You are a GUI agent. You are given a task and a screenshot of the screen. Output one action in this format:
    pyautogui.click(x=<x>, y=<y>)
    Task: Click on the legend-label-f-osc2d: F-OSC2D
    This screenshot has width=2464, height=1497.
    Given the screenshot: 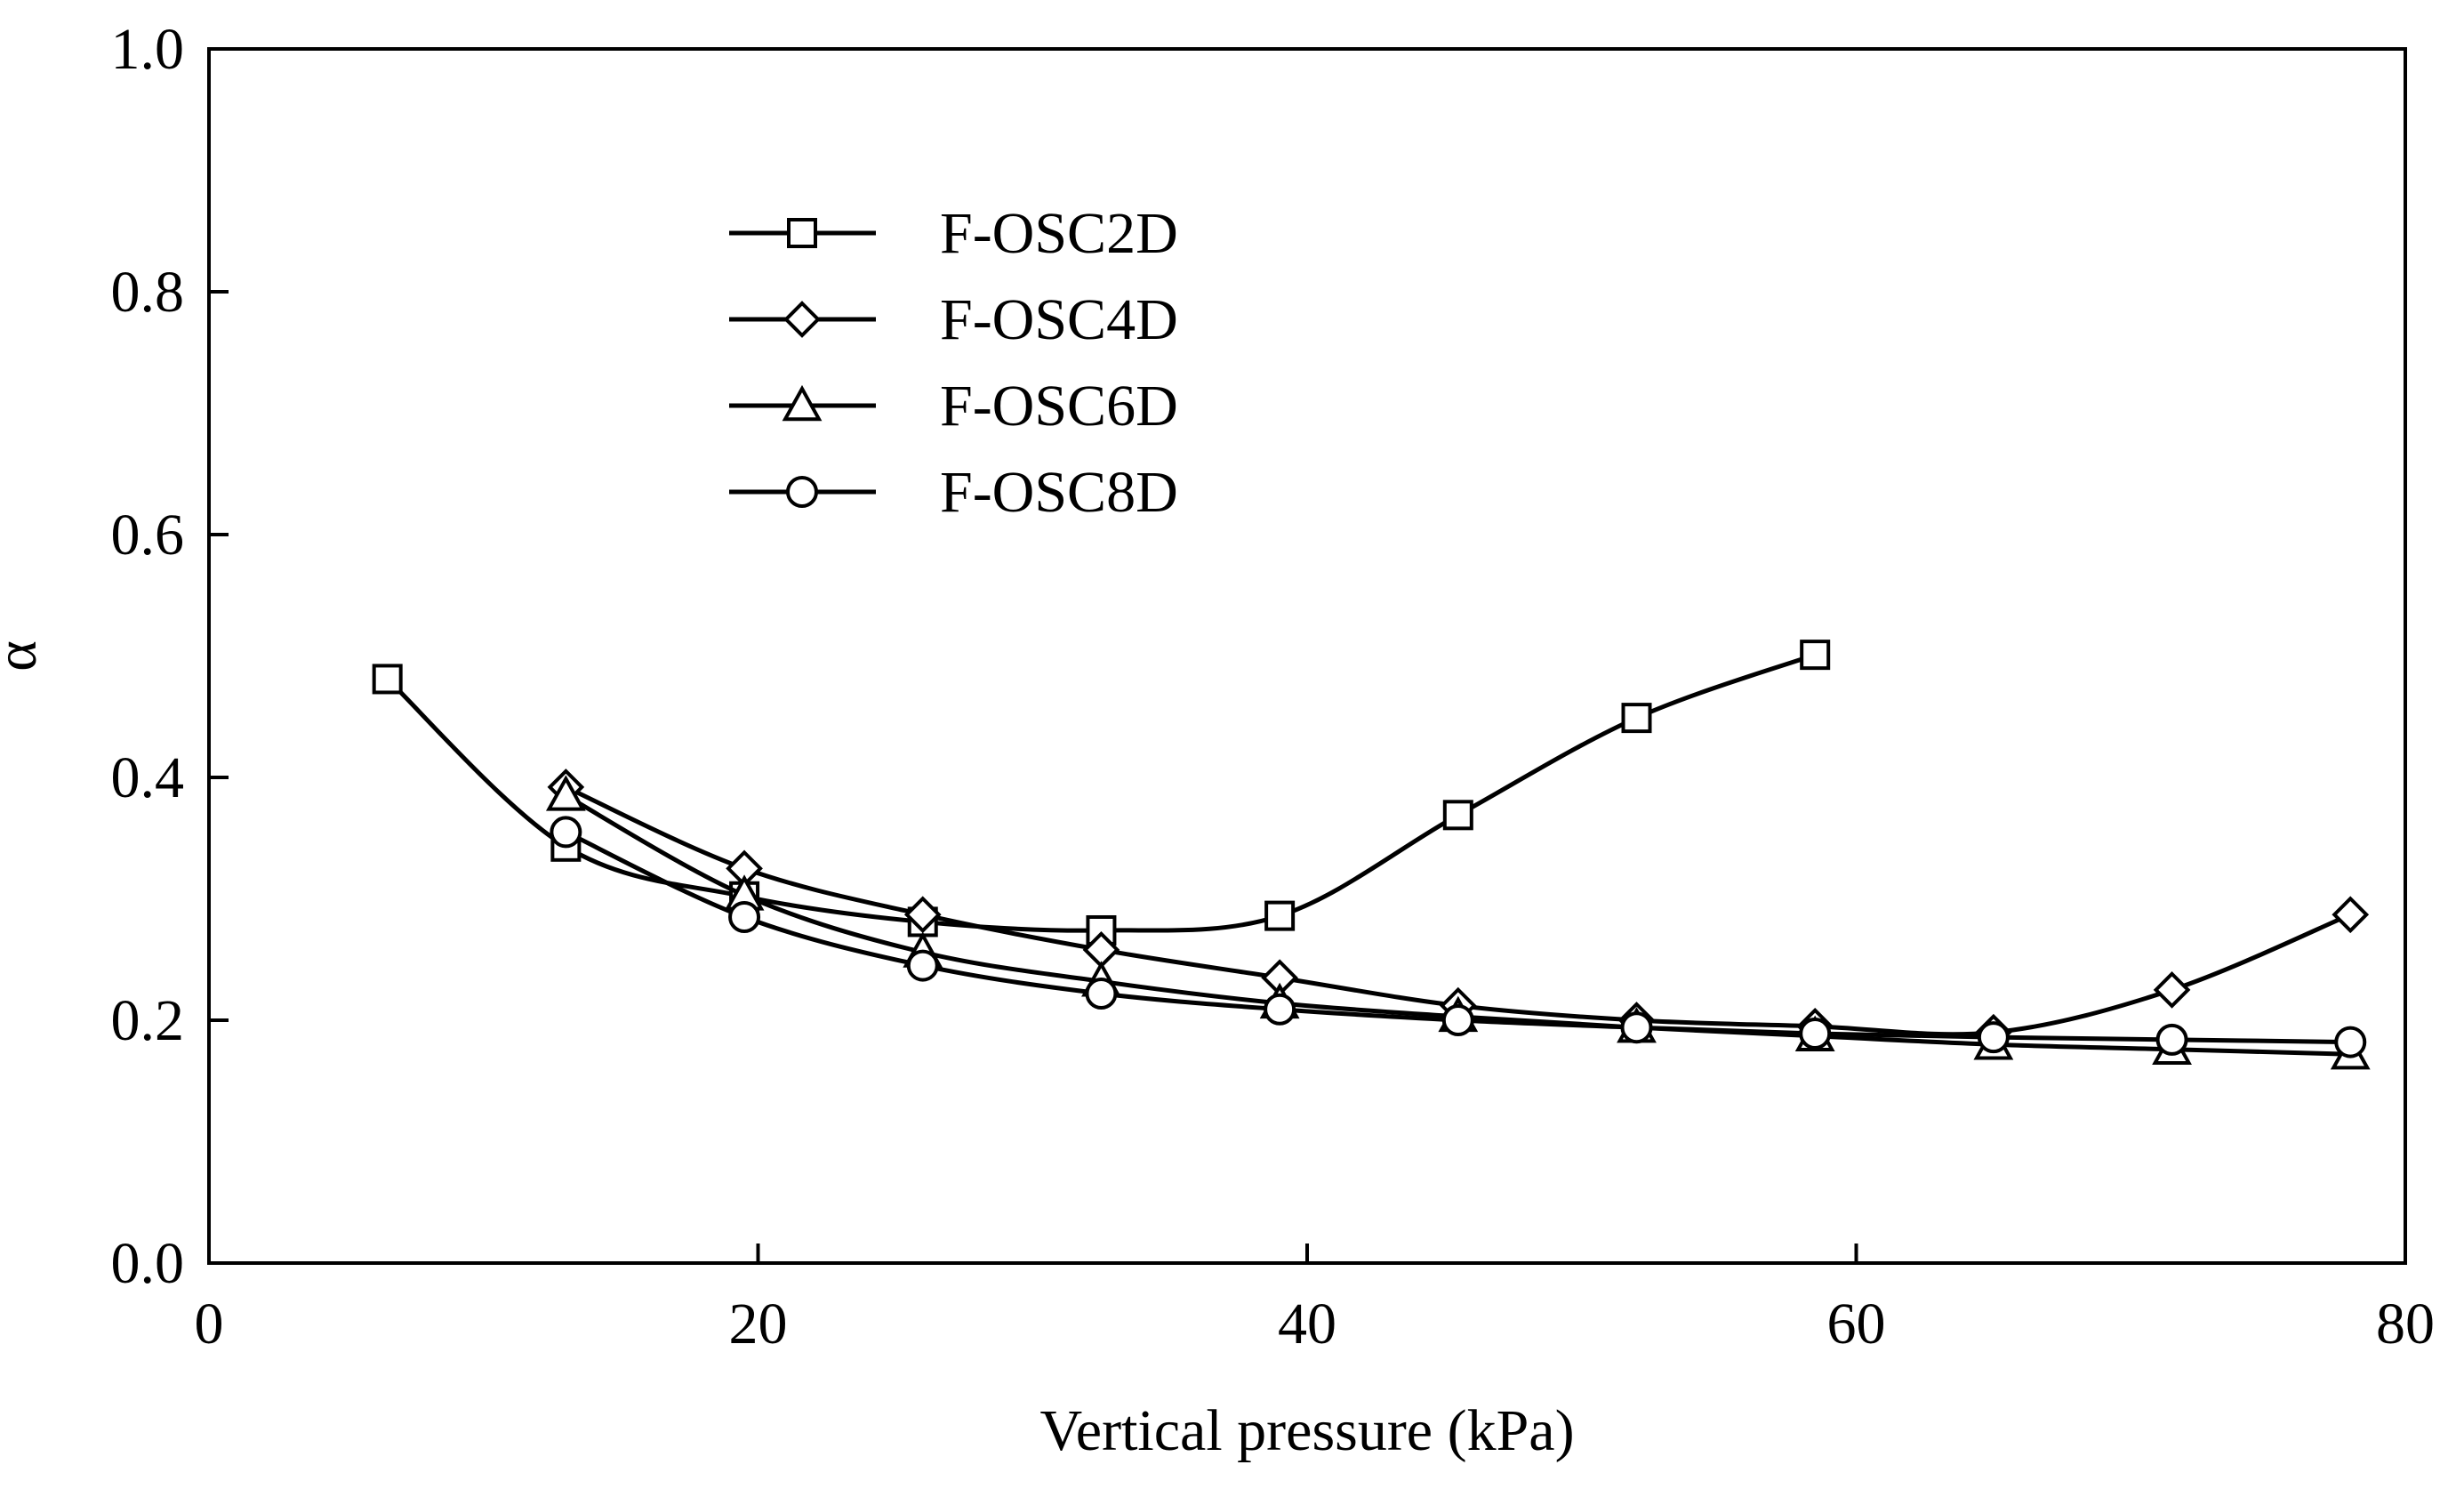 What is the action you would take?
    pyautogui.click(x=1059, y=233)
    